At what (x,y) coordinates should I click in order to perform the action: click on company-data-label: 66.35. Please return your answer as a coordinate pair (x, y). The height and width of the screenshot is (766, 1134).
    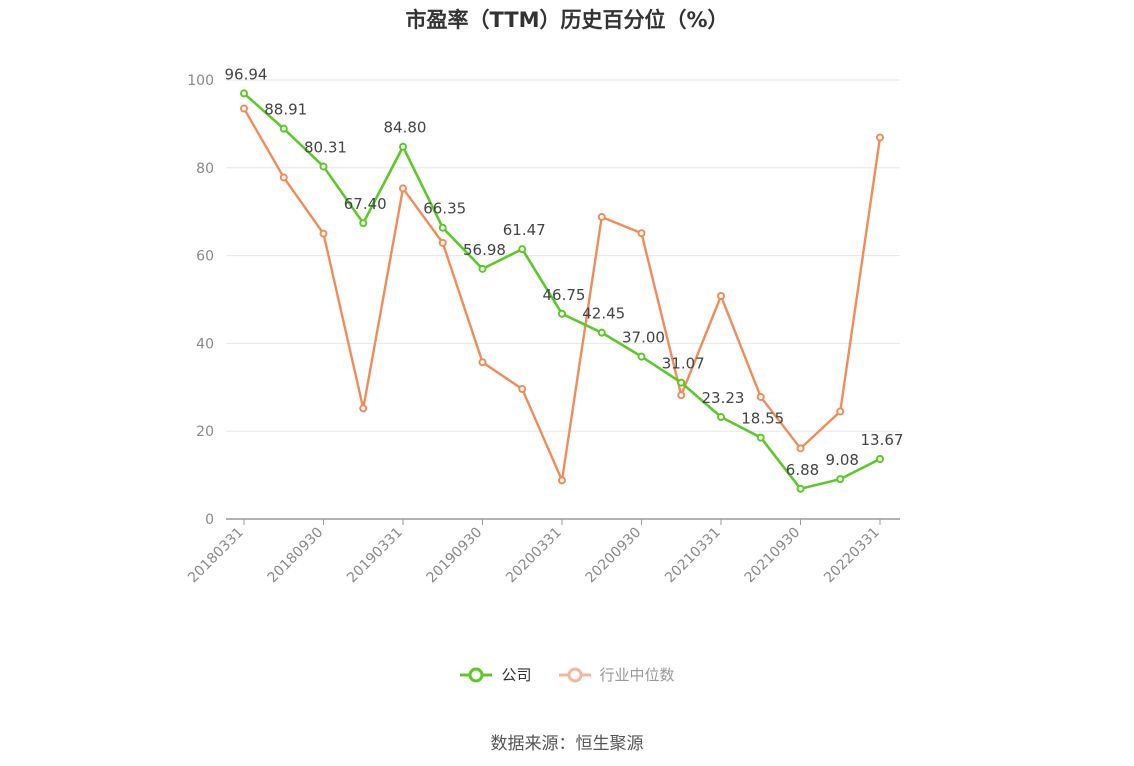
    Looking at the image, I should click on (444, 209).